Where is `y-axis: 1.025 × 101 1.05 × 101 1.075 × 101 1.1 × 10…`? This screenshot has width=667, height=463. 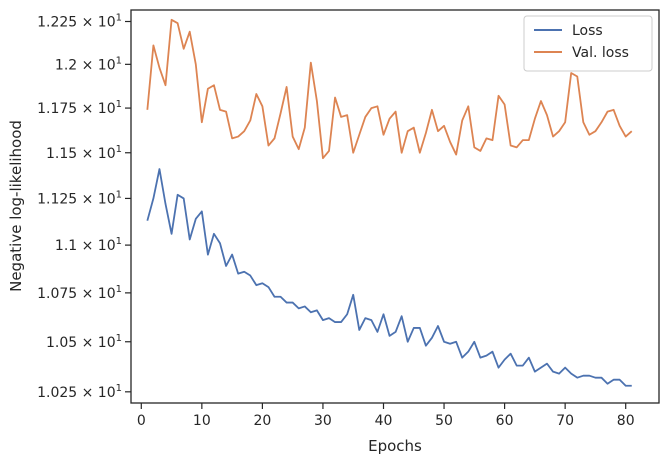
y-axis: 1.025 × 101 1.05 × 101 1.075 × 101 1.1 × 10… is located at coordinates (84, 207).